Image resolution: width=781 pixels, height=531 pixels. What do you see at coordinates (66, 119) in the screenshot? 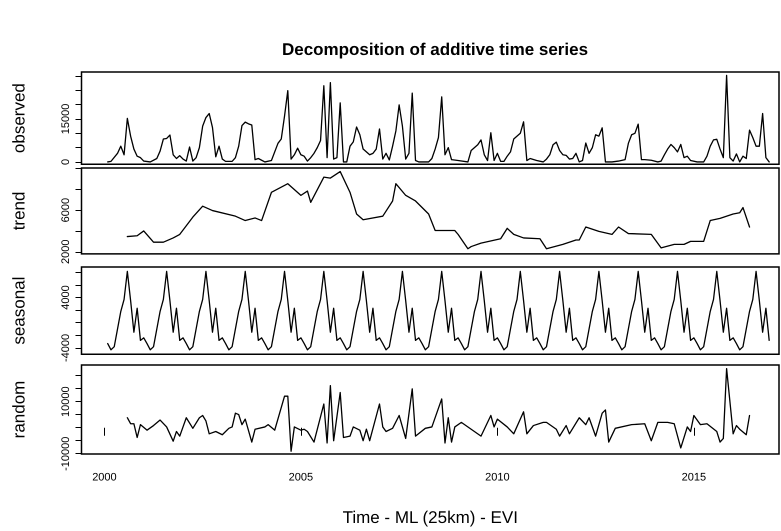
I see `y-tick-label: 15000` at bounding box center [66, 119].